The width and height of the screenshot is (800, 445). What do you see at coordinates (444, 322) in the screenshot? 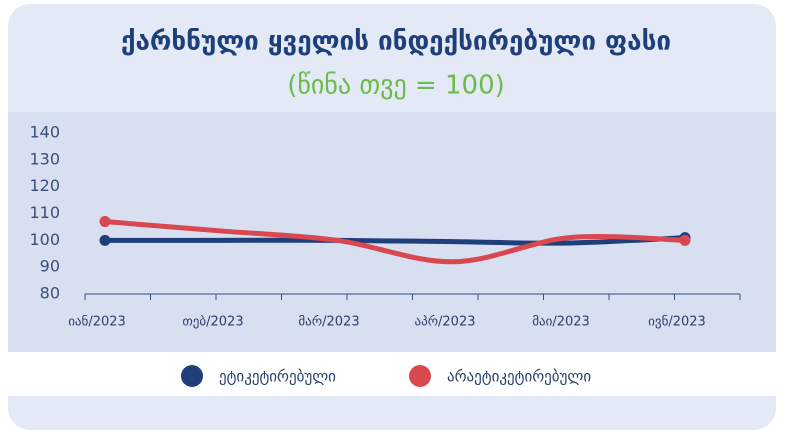
I see `x-tick-label: აპრ/2023` at bounding box center [444, 322].